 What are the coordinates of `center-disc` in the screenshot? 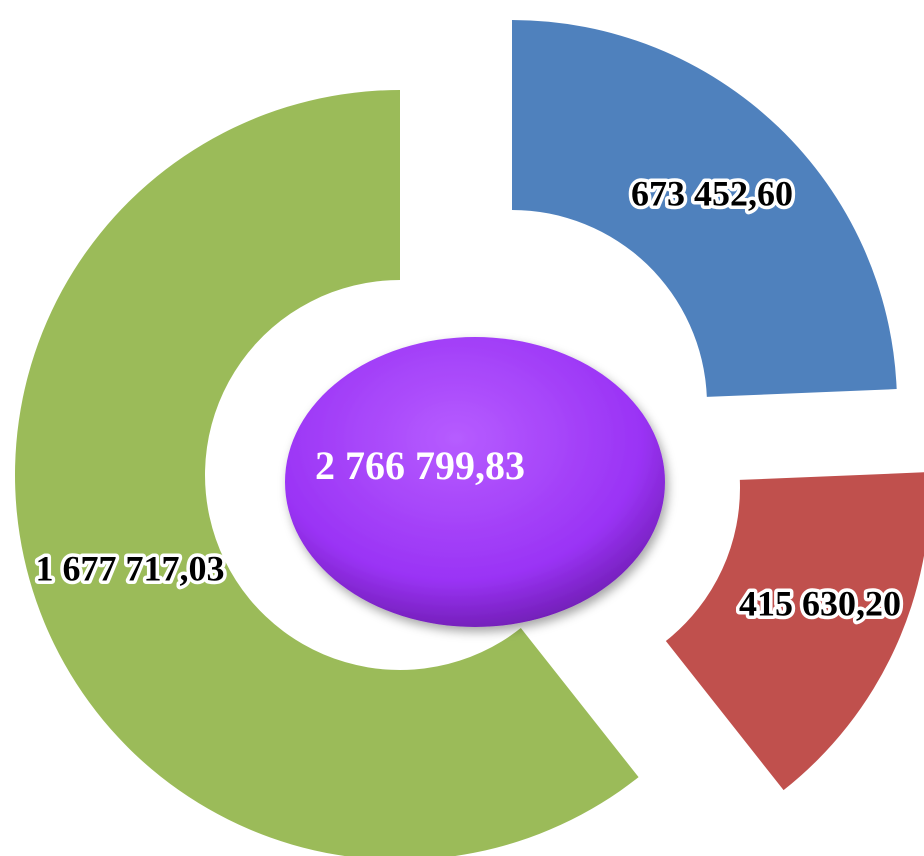 It's located at (475, 482).